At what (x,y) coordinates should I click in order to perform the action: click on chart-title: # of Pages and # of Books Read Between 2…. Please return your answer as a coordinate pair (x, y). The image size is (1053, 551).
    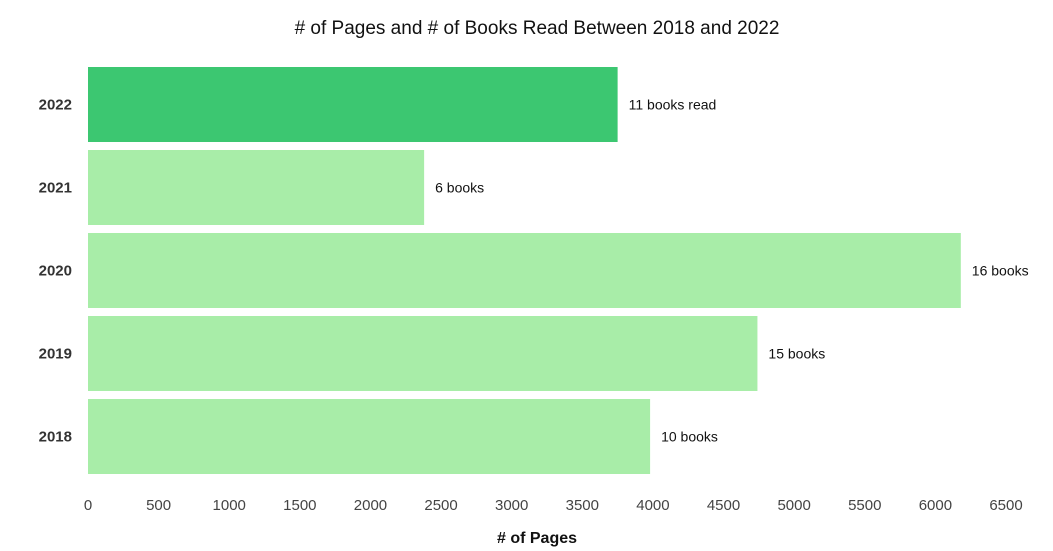
    Looking at the image, I should click on (537, 28).